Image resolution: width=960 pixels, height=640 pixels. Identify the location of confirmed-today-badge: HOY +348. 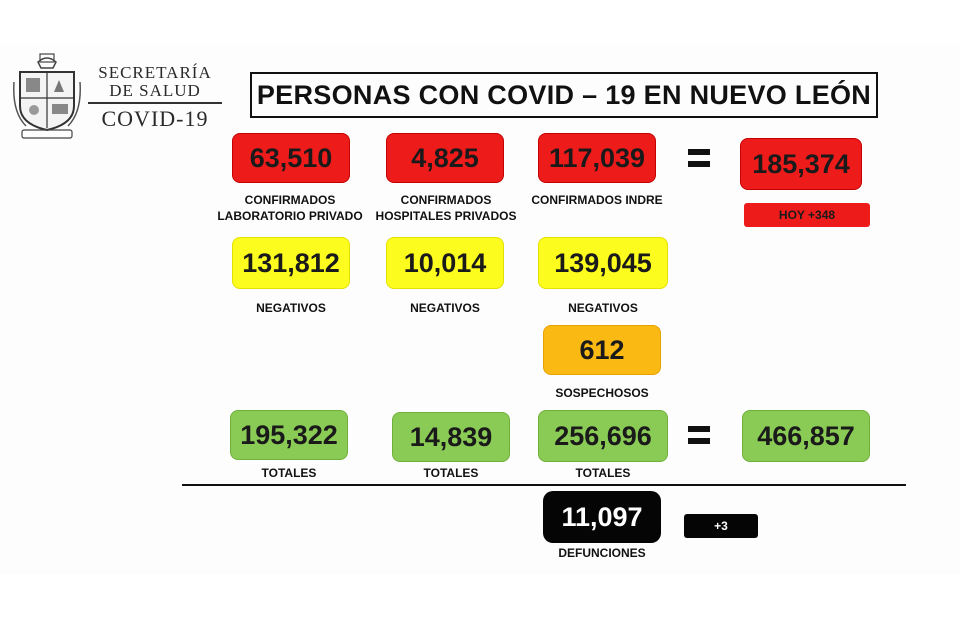
(807, 215).